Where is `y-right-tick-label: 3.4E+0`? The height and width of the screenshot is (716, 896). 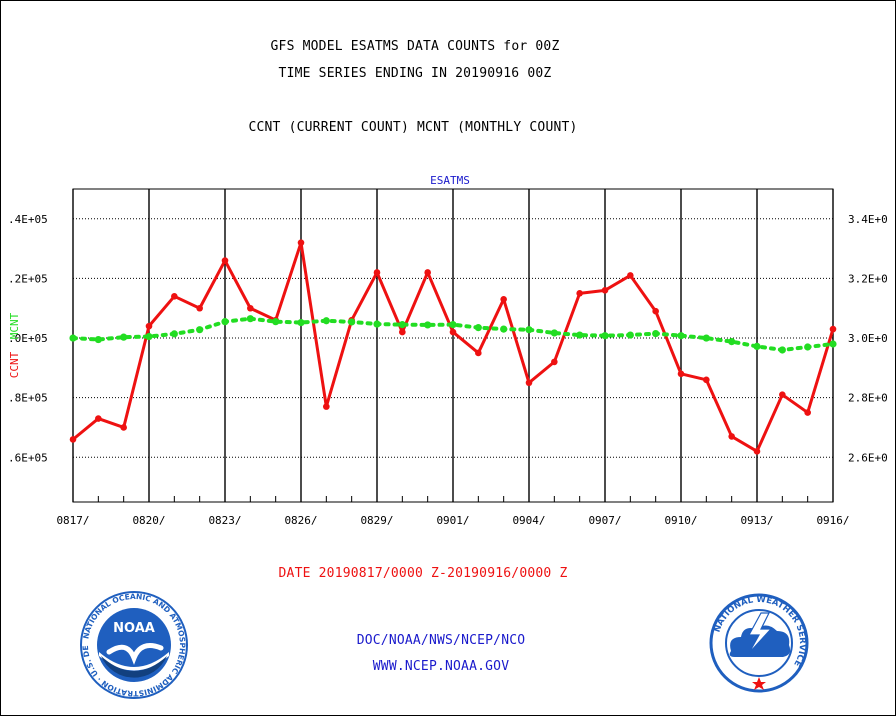
y-right-tick-label: 3.4E+0 is located at coordinates (868, 219).